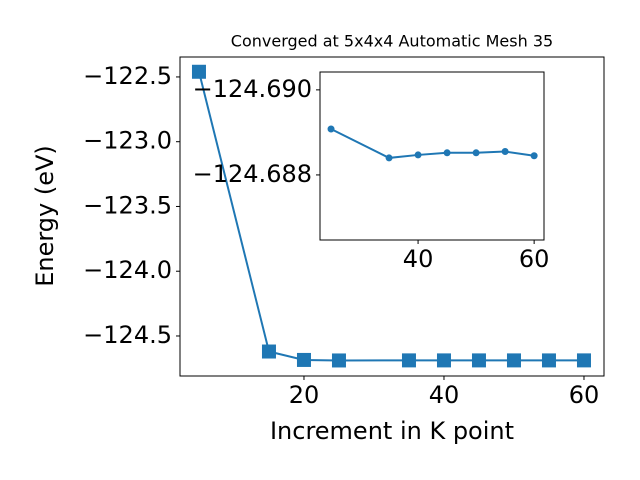  What do you see at coordinates (127, 270) in the screenshot?
I see `y-tick-label: −124.0` at bounding box center [127, 270].